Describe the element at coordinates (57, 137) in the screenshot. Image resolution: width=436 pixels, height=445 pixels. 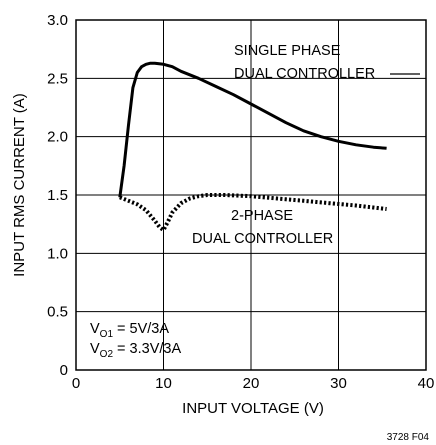
I see `y-tick-label: 2.0` at that location.